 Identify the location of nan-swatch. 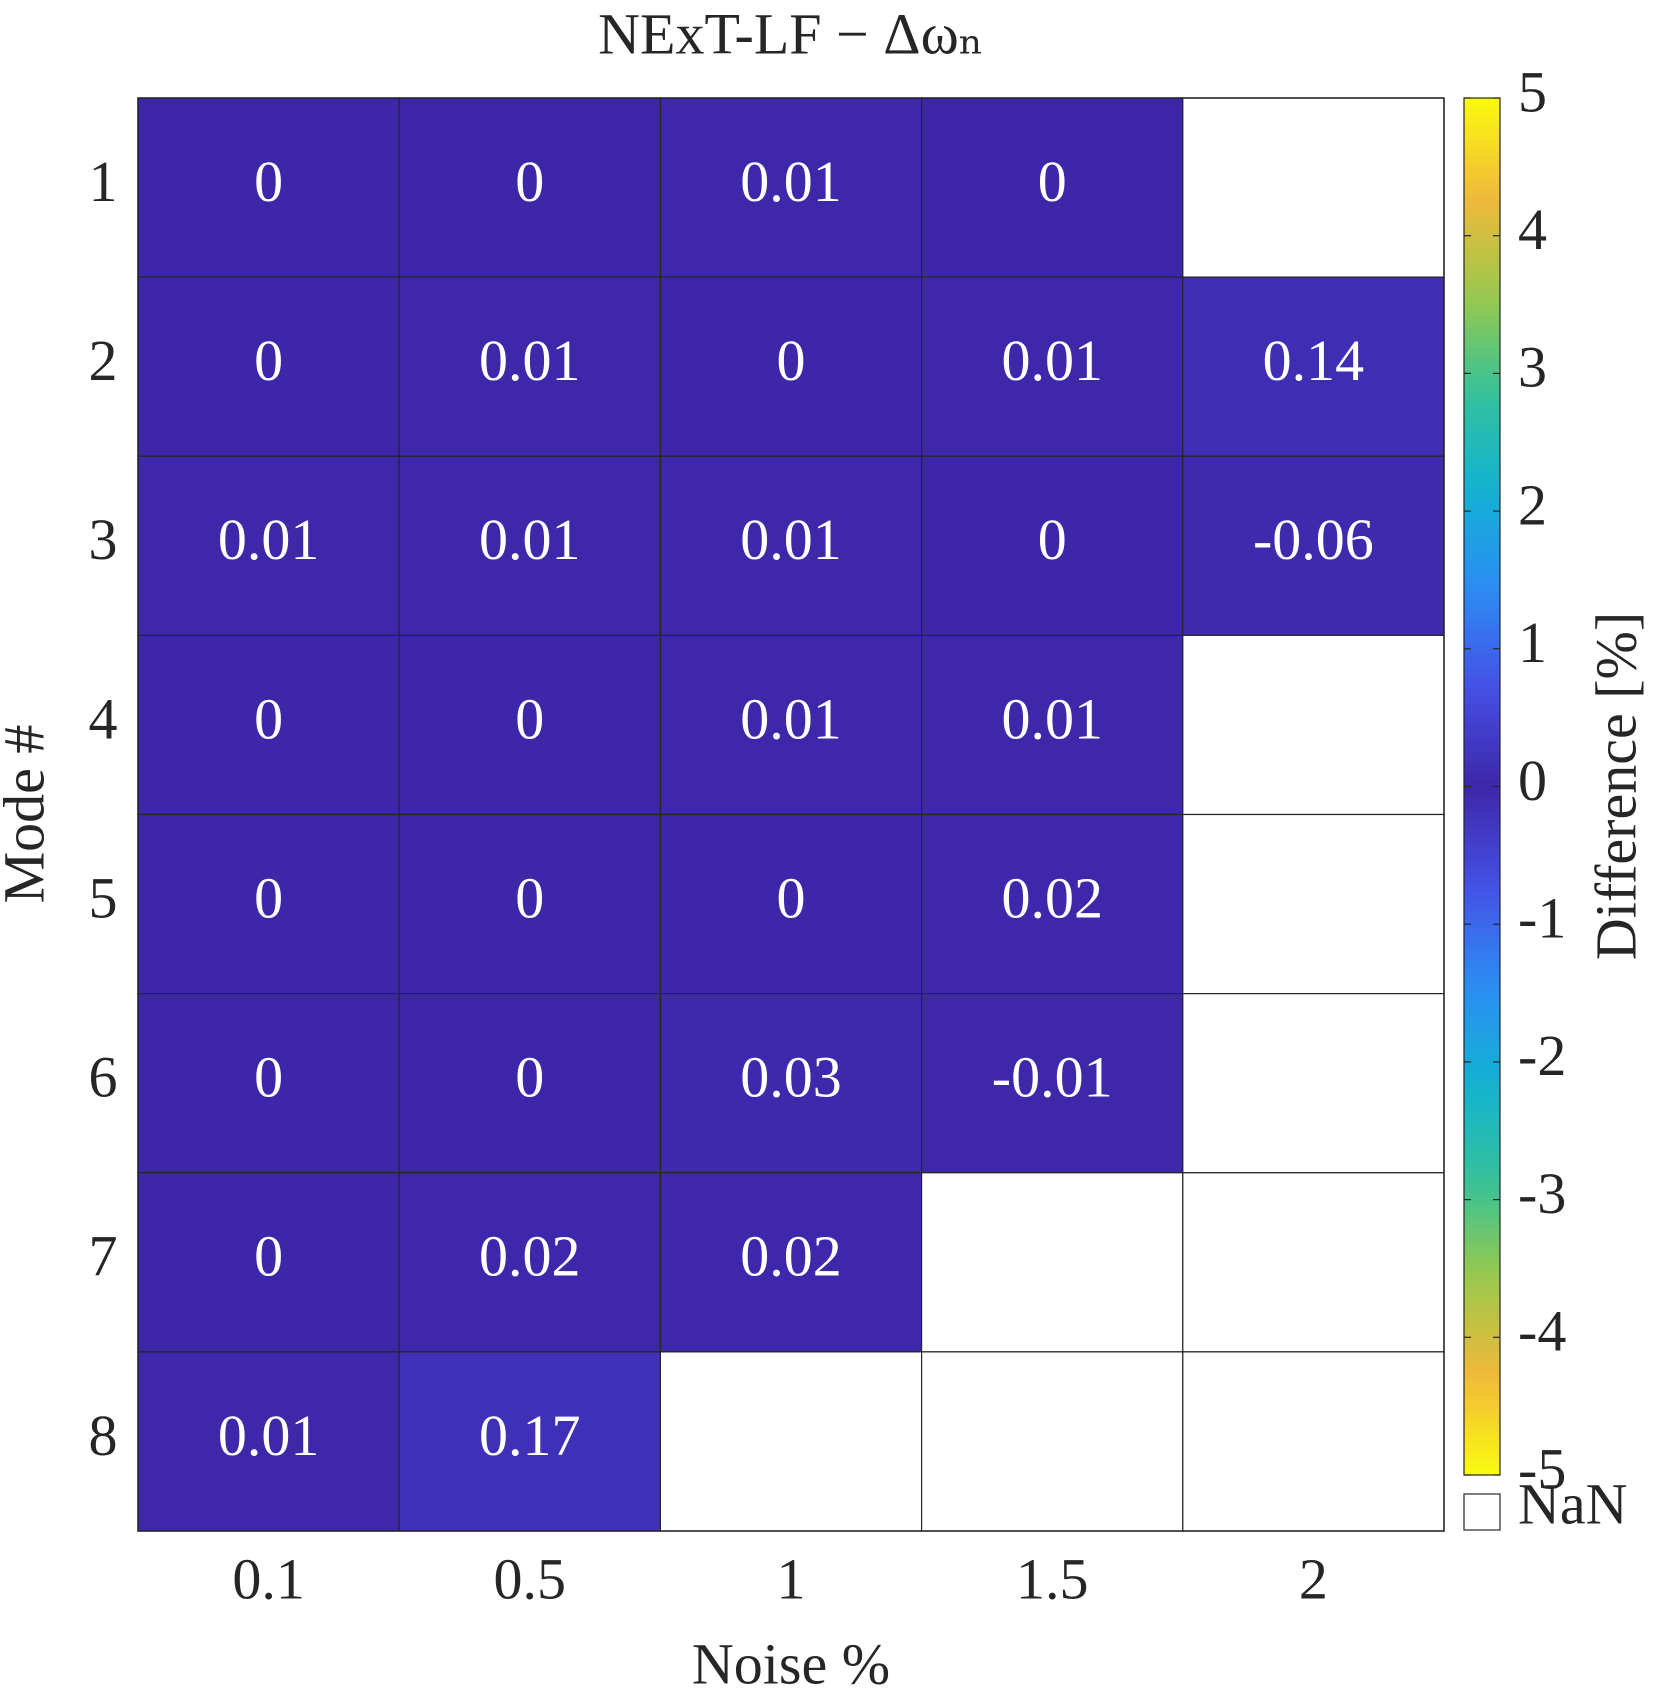
(1482, 1512).